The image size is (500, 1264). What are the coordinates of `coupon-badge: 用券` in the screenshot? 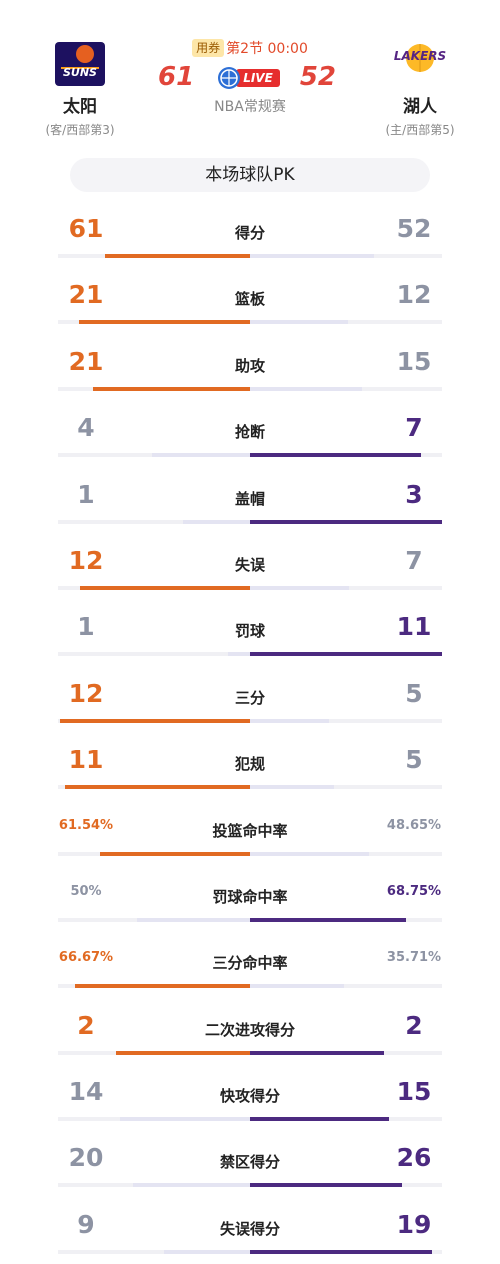 It's located at (208, 48).